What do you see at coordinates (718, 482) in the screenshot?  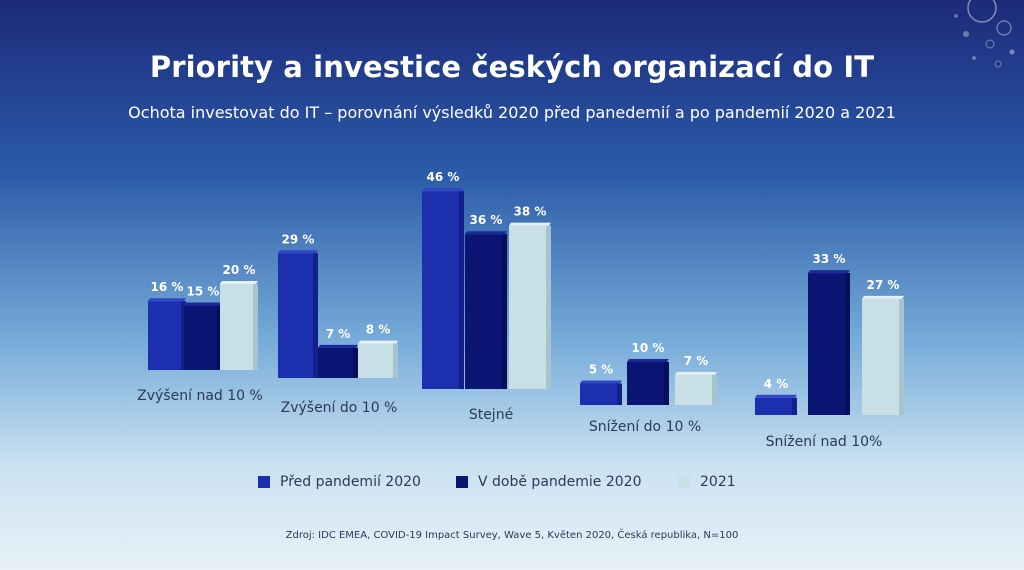 I see `legend-label: 2021` at bounding box center [718, 482].